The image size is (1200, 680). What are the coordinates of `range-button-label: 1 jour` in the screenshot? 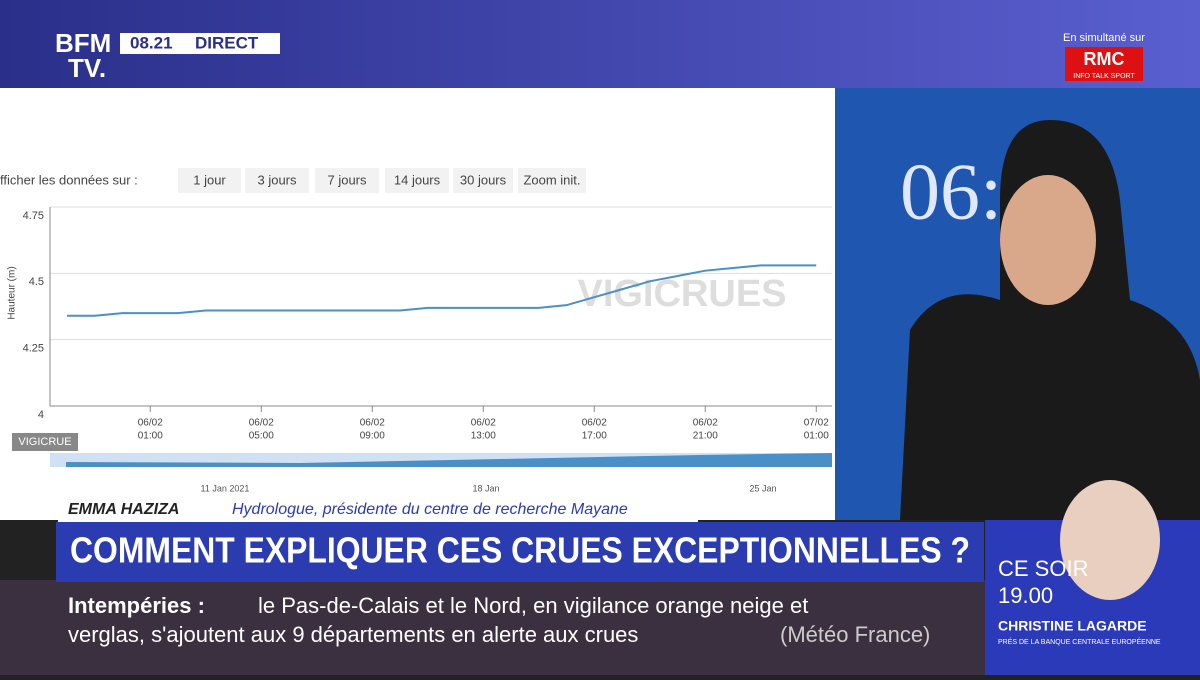 It's located at (209, 179).